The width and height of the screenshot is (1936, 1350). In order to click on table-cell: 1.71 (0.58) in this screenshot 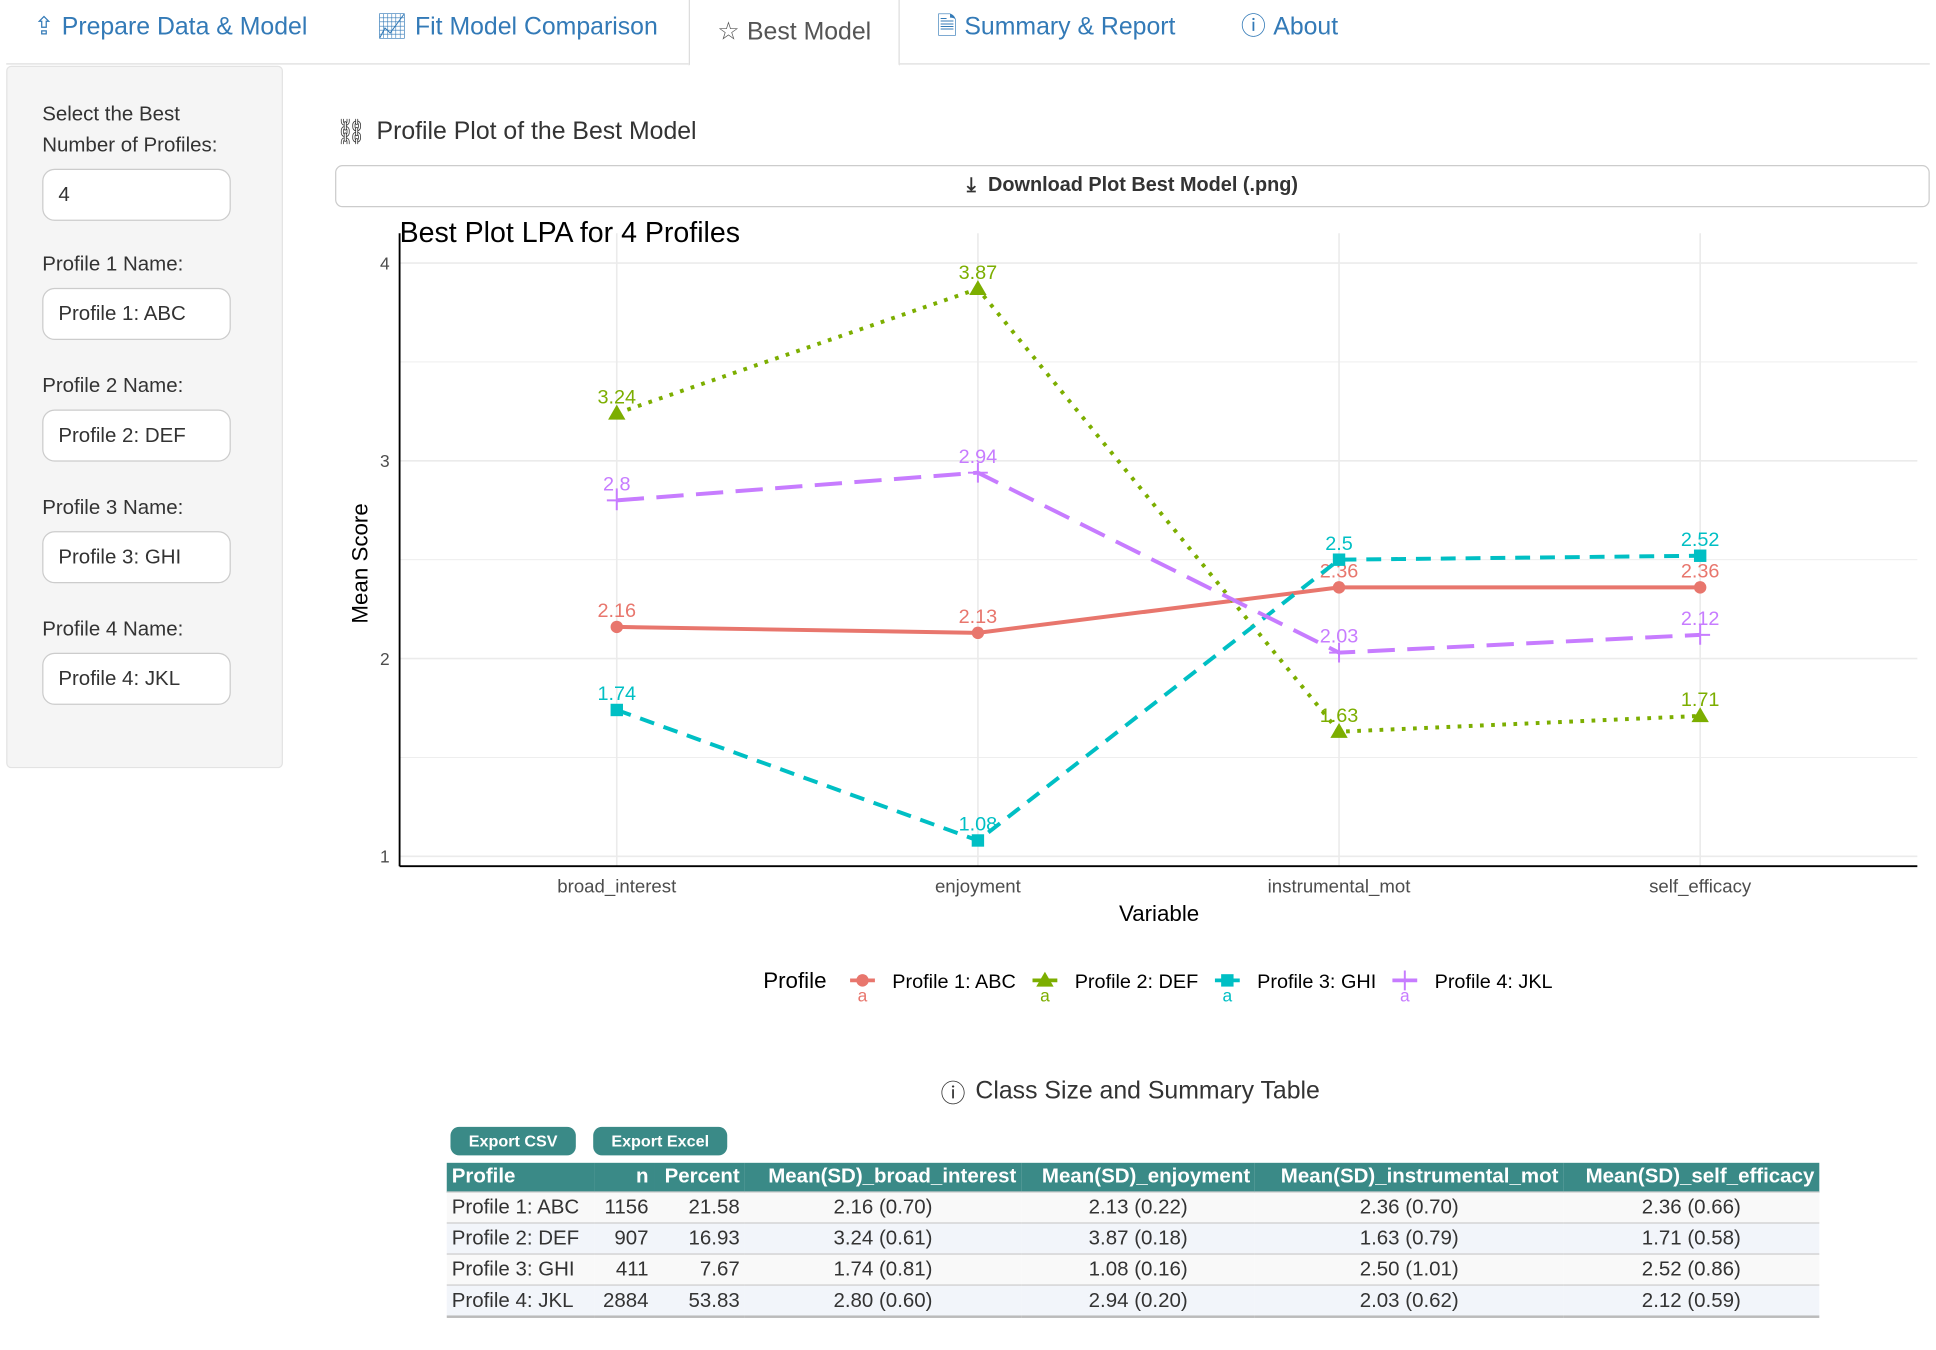, I will do `click(1691, 1238)`.